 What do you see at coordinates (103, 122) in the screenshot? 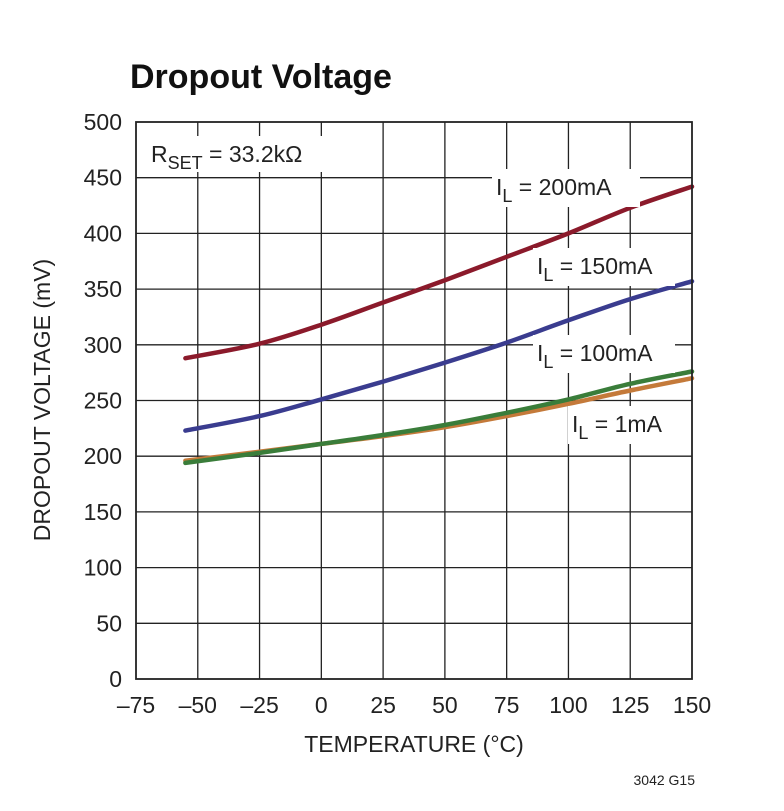
I see `y-tick-label: 500` at bounding box center [103, 122].